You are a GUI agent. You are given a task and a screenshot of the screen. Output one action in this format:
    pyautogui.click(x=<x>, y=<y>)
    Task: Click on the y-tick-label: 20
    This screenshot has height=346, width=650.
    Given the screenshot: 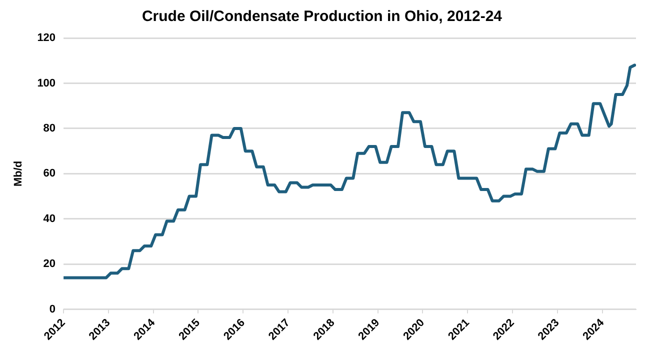 What is the action you would take?
    pyautogui.click(x=49, y=264)
    